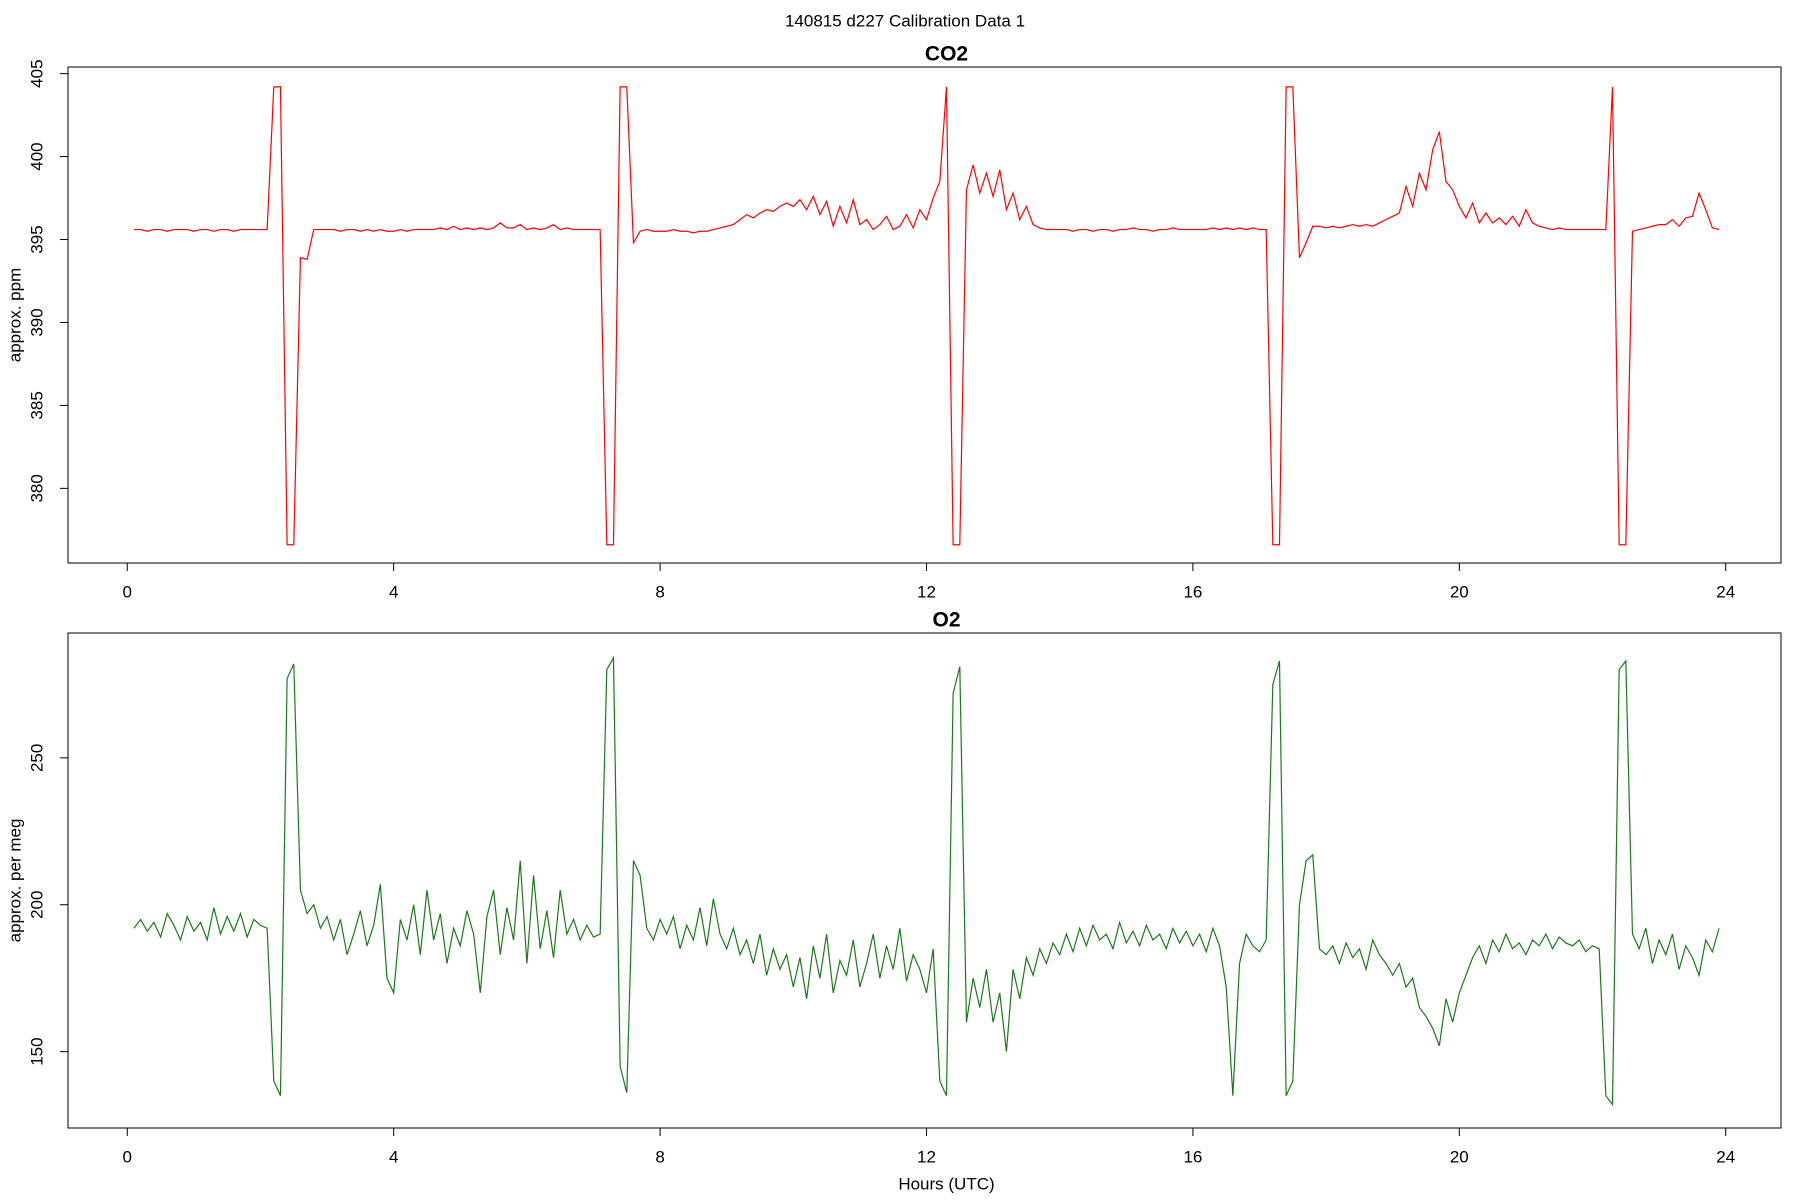 This screenshot has width=1800, height=1200. I want to click on panel-title: O2, so click(946, 620).